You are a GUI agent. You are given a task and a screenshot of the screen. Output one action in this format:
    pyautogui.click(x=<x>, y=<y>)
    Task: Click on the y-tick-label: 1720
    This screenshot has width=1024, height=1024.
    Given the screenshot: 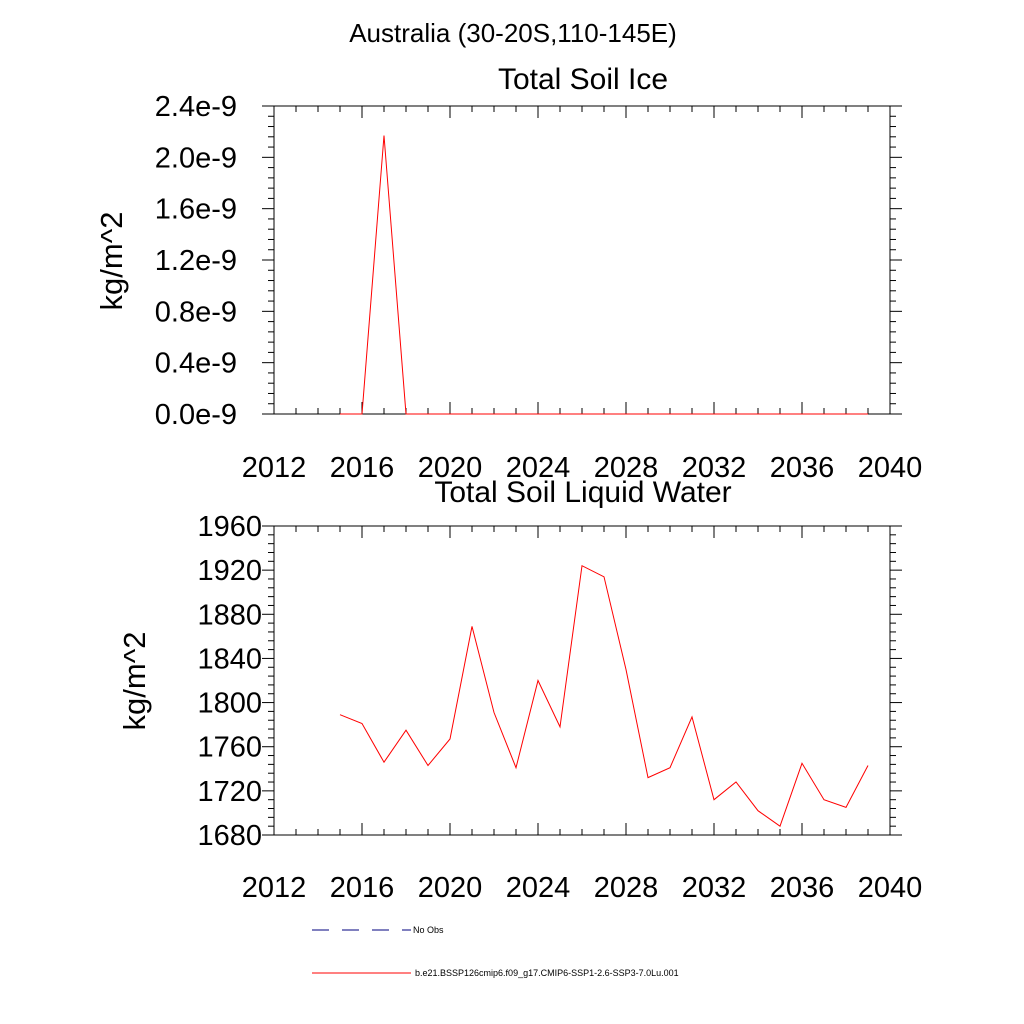 What is the action you would take?
    pyautogui.click(x=229, y=792)
    